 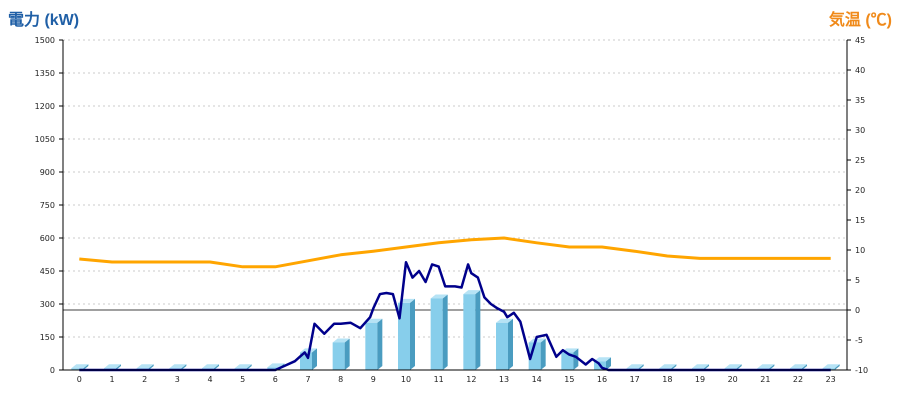 What do you see at coordinates (79, 379) in the screenshot?
I see `x-tick-label: 0` at bounding box center [79, 379].